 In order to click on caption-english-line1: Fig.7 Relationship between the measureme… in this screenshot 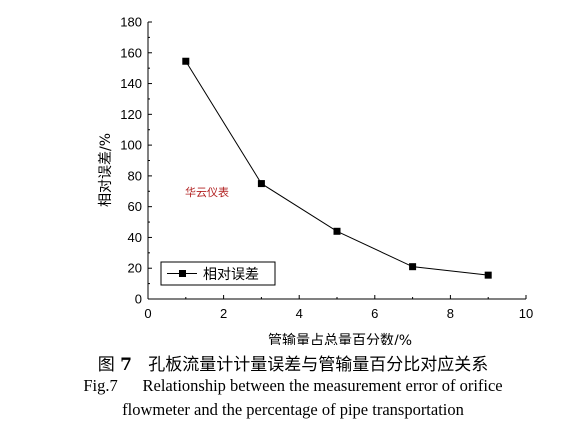, I will do `click(293, 386)`.